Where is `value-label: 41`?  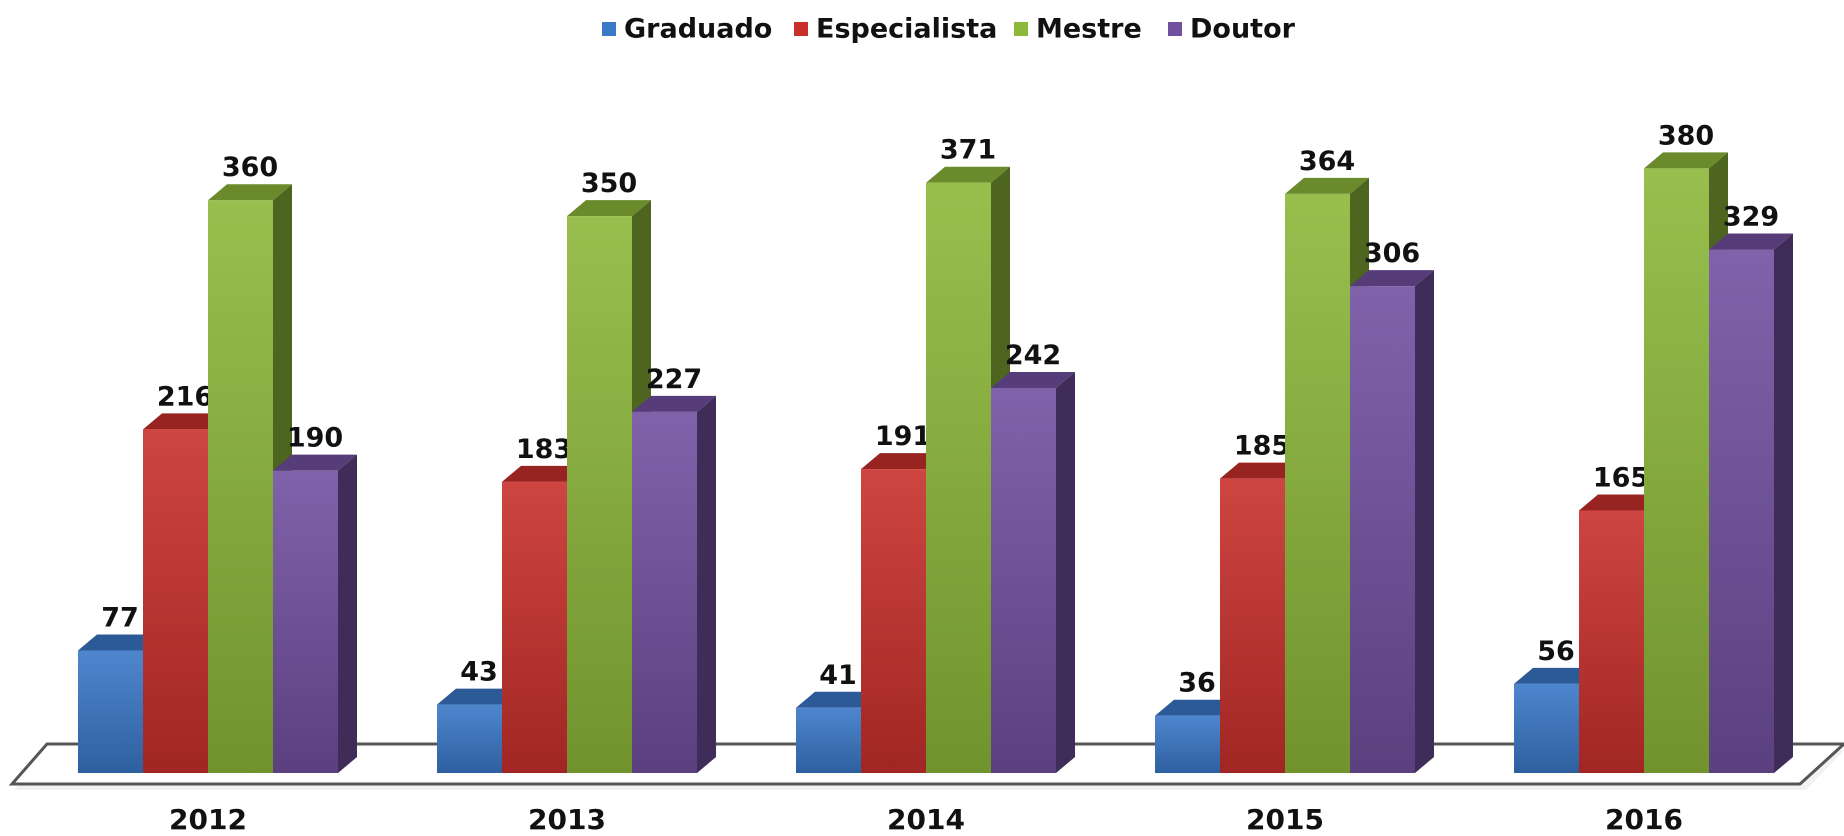
value-label: 41 is located at coordinates (838, 675).